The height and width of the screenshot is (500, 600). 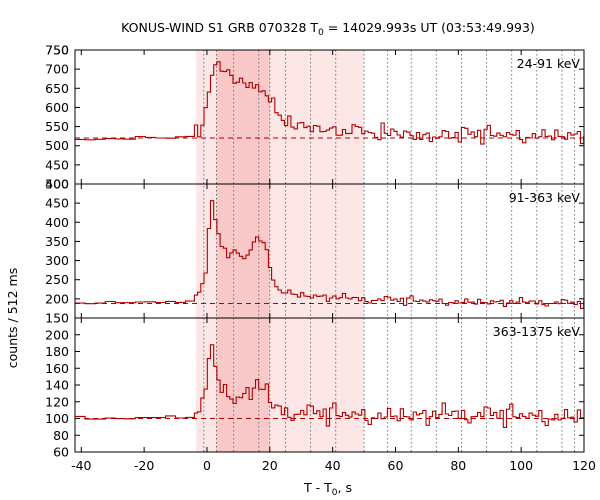 What do you see at coordinates (429, 27) in the screenshot?
I see `chart-title-rest: = 14029.993s UT (03:53:49.993)` at bounding box center [429, 27].